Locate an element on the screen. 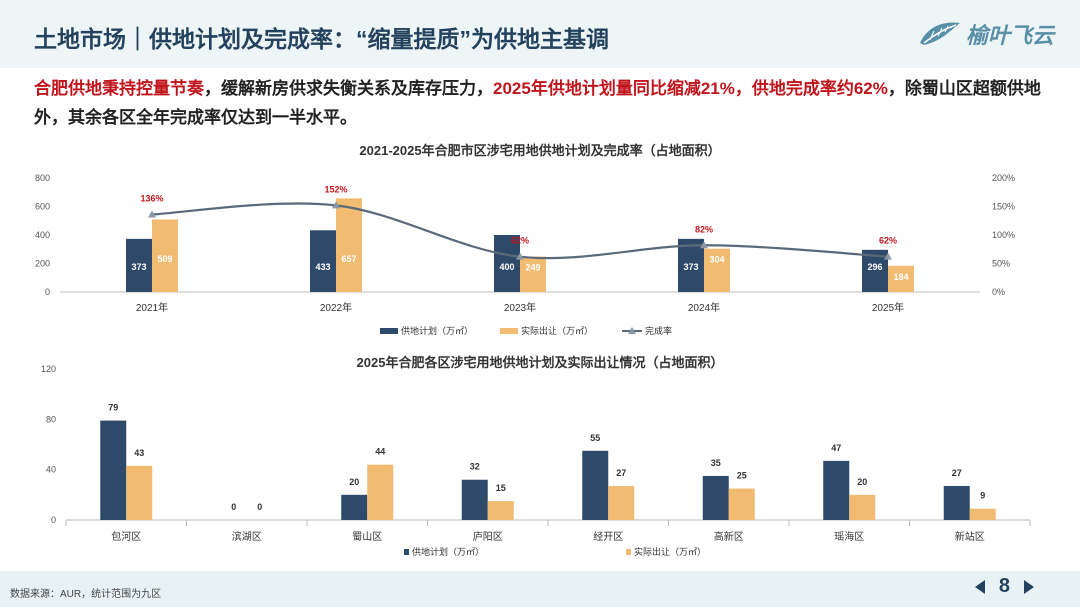 The height and width of the screenshot is (607, 1080). pager: 8 is located at coordinates (1004, 586).